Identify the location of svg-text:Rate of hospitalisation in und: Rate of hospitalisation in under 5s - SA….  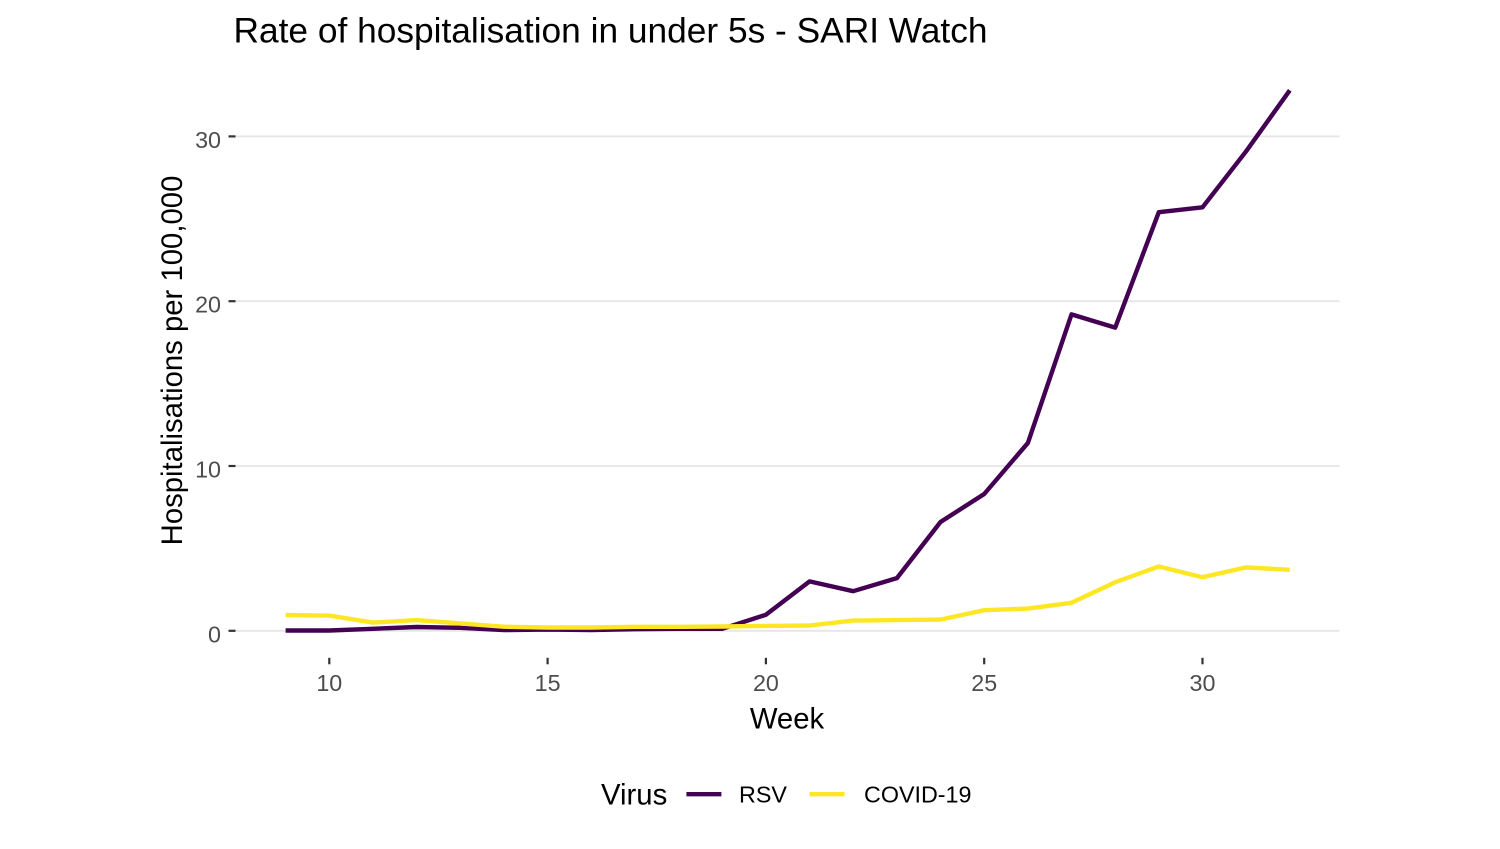
(611, 31).